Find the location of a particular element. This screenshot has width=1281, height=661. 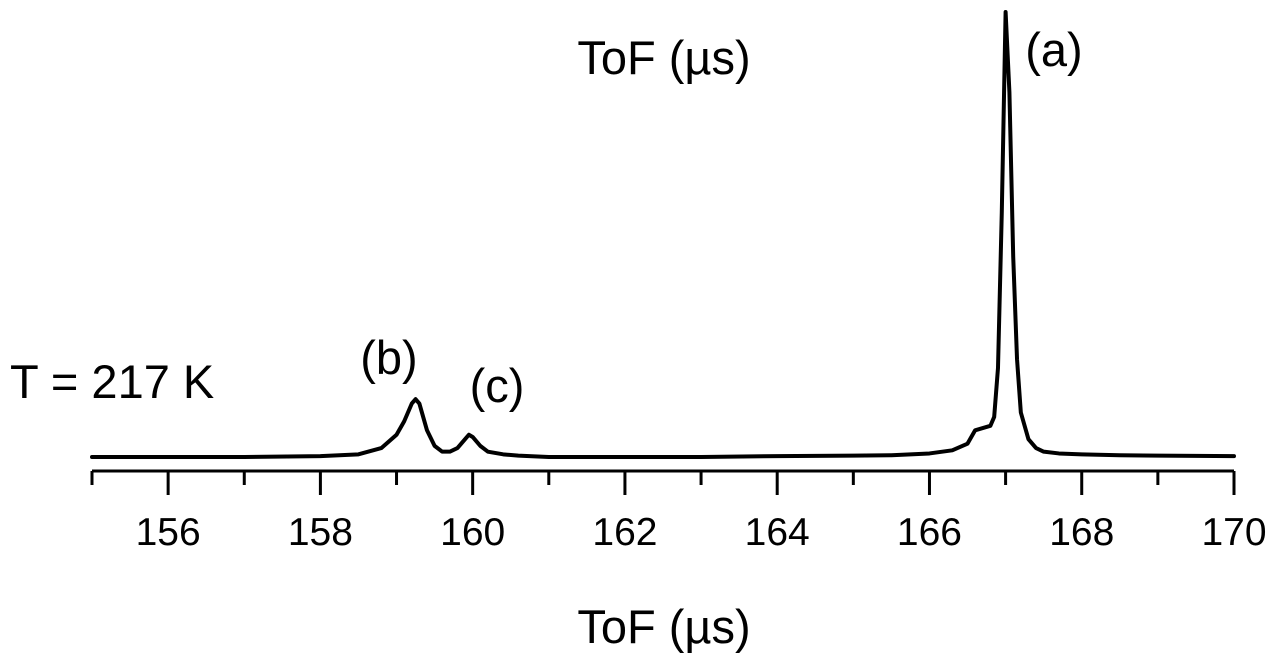

x-tick-label: 162 is located at coordinates (624, 532).